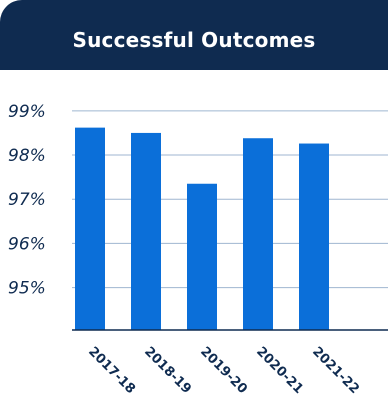  I want to click on x-tick-label: 2021-22, so click(335, 370).